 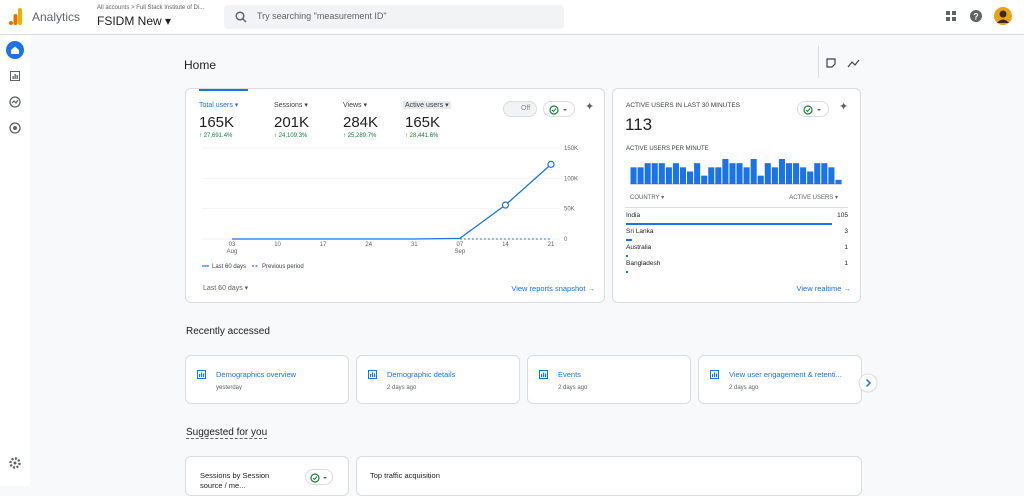 I want to click on x-month-label: Sep, so click(x=460, y=252).